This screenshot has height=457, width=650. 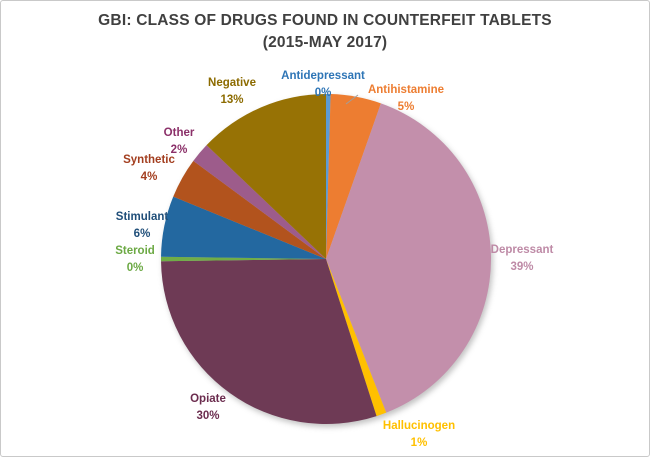 I want to click on slice-label-name: Depressant, so click(x=522, y=250).